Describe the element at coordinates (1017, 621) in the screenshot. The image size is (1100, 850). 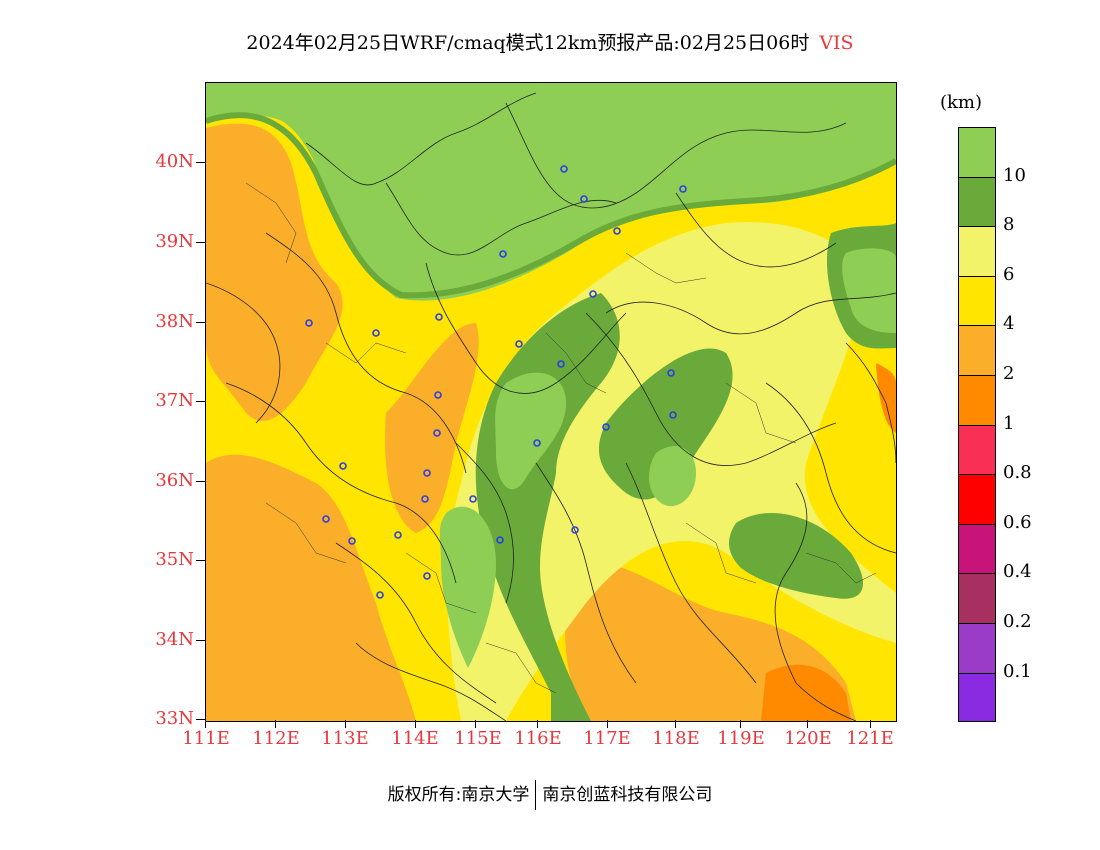
I see `legend-label: 0.2` at that location.